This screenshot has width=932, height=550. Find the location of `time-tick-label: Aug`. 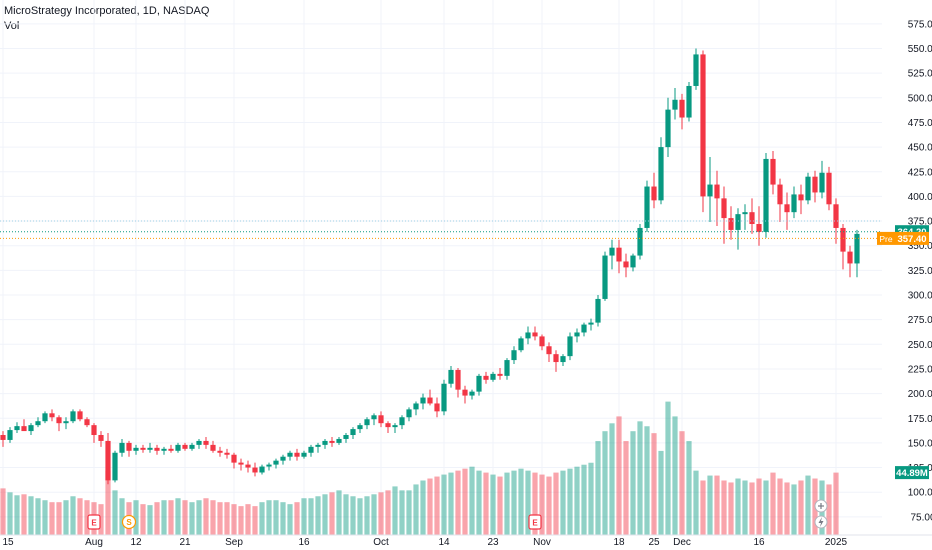

time-tick-label: Aug is located at coordinates (94, 542).